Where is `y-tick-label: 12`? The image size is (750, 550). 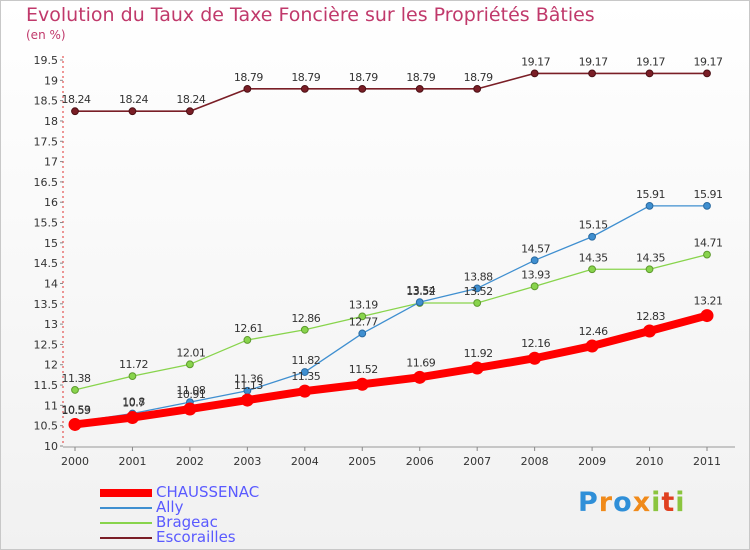
y-tick-label: 12 is located at coordinates (51, 365).